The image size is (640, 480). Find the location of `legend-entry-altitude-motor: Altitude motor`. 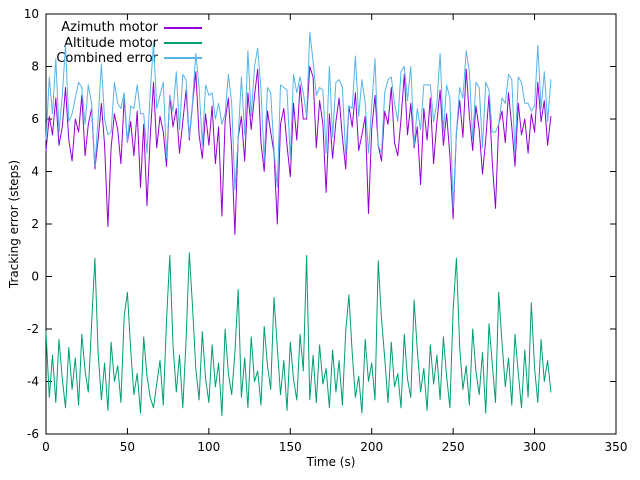

legend-entry-altitude-motor: Altitude motor is located at coordinates (126, 43).